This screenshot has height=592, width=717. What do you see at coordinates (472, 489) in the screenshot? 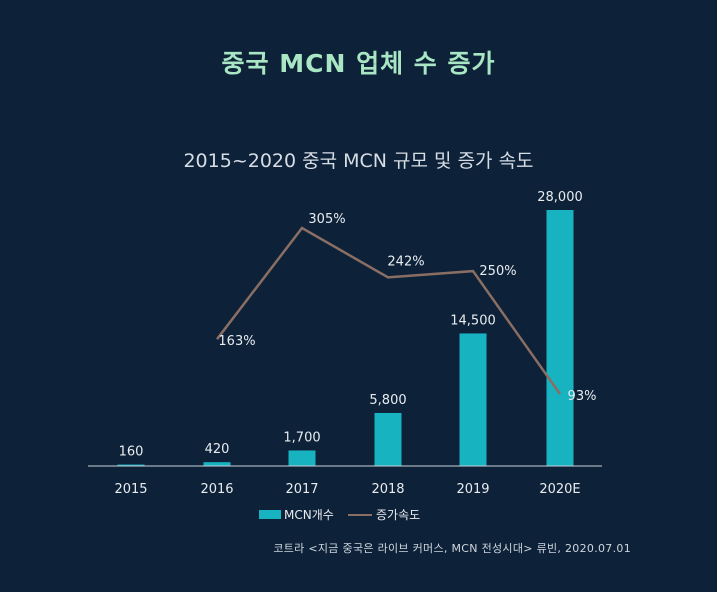
I see `x-tick-label: 2019` at bounding box center [472, 489].